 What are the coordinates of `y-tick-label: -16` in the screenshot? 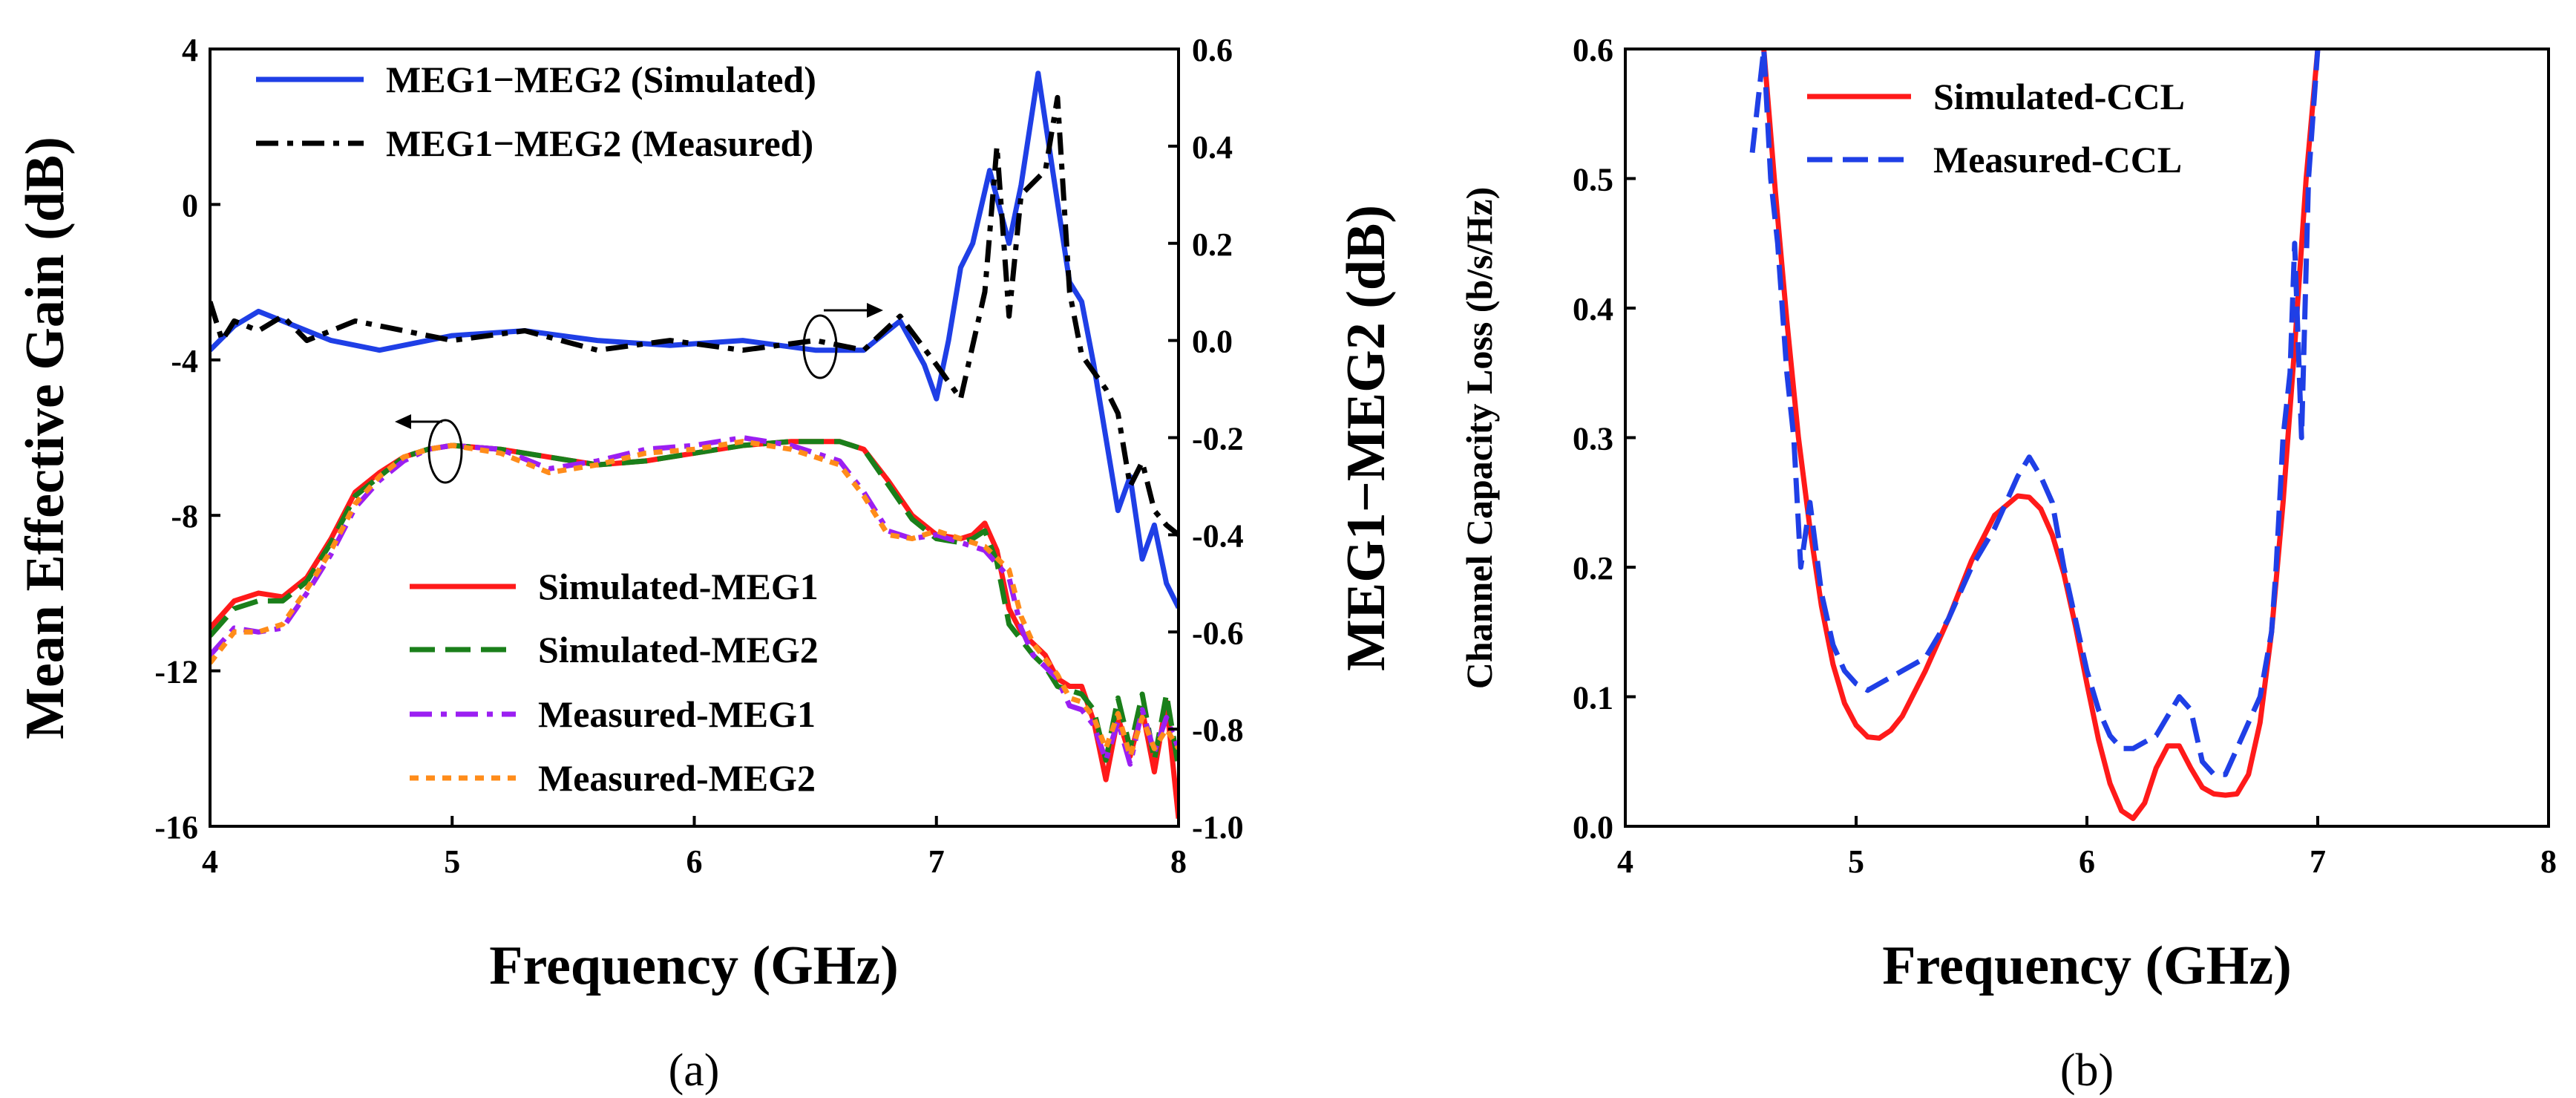 It's located at (176, 827).